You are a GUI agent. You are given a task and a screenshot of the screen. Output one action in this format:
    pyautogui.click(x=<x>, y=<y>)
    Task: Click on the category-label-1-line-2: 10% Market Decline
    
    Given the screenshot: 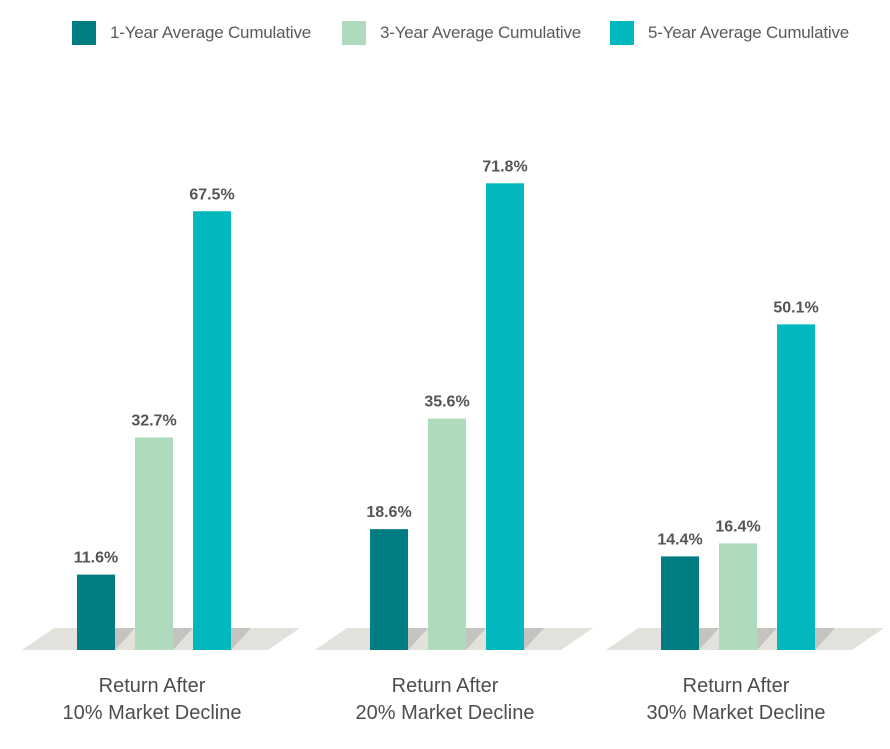 What is the action you would take?
    pyautogui.click(x=152, y=713)
    